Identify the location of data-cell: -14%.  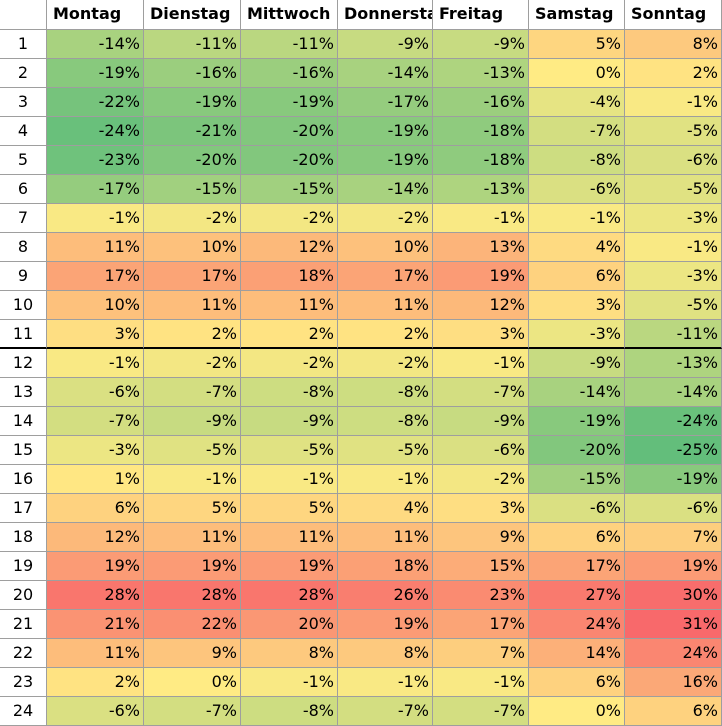
(385, 73).